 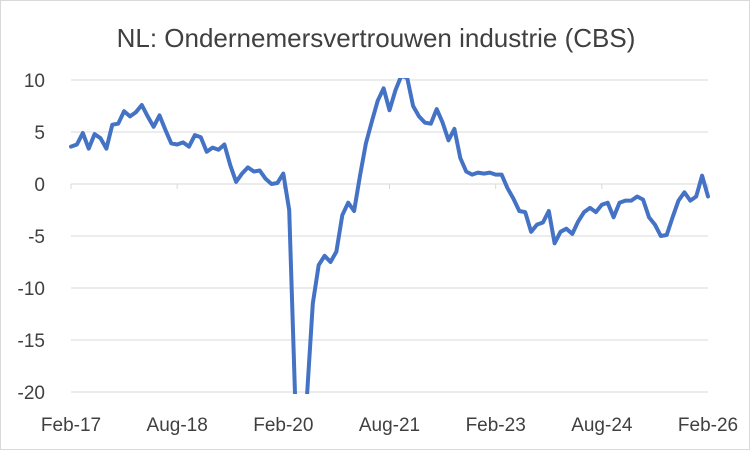 What do you see at coordinates (34, 81) in the screenshot?
I see `y-tick-label: 10` at bounding box center [34, 81].